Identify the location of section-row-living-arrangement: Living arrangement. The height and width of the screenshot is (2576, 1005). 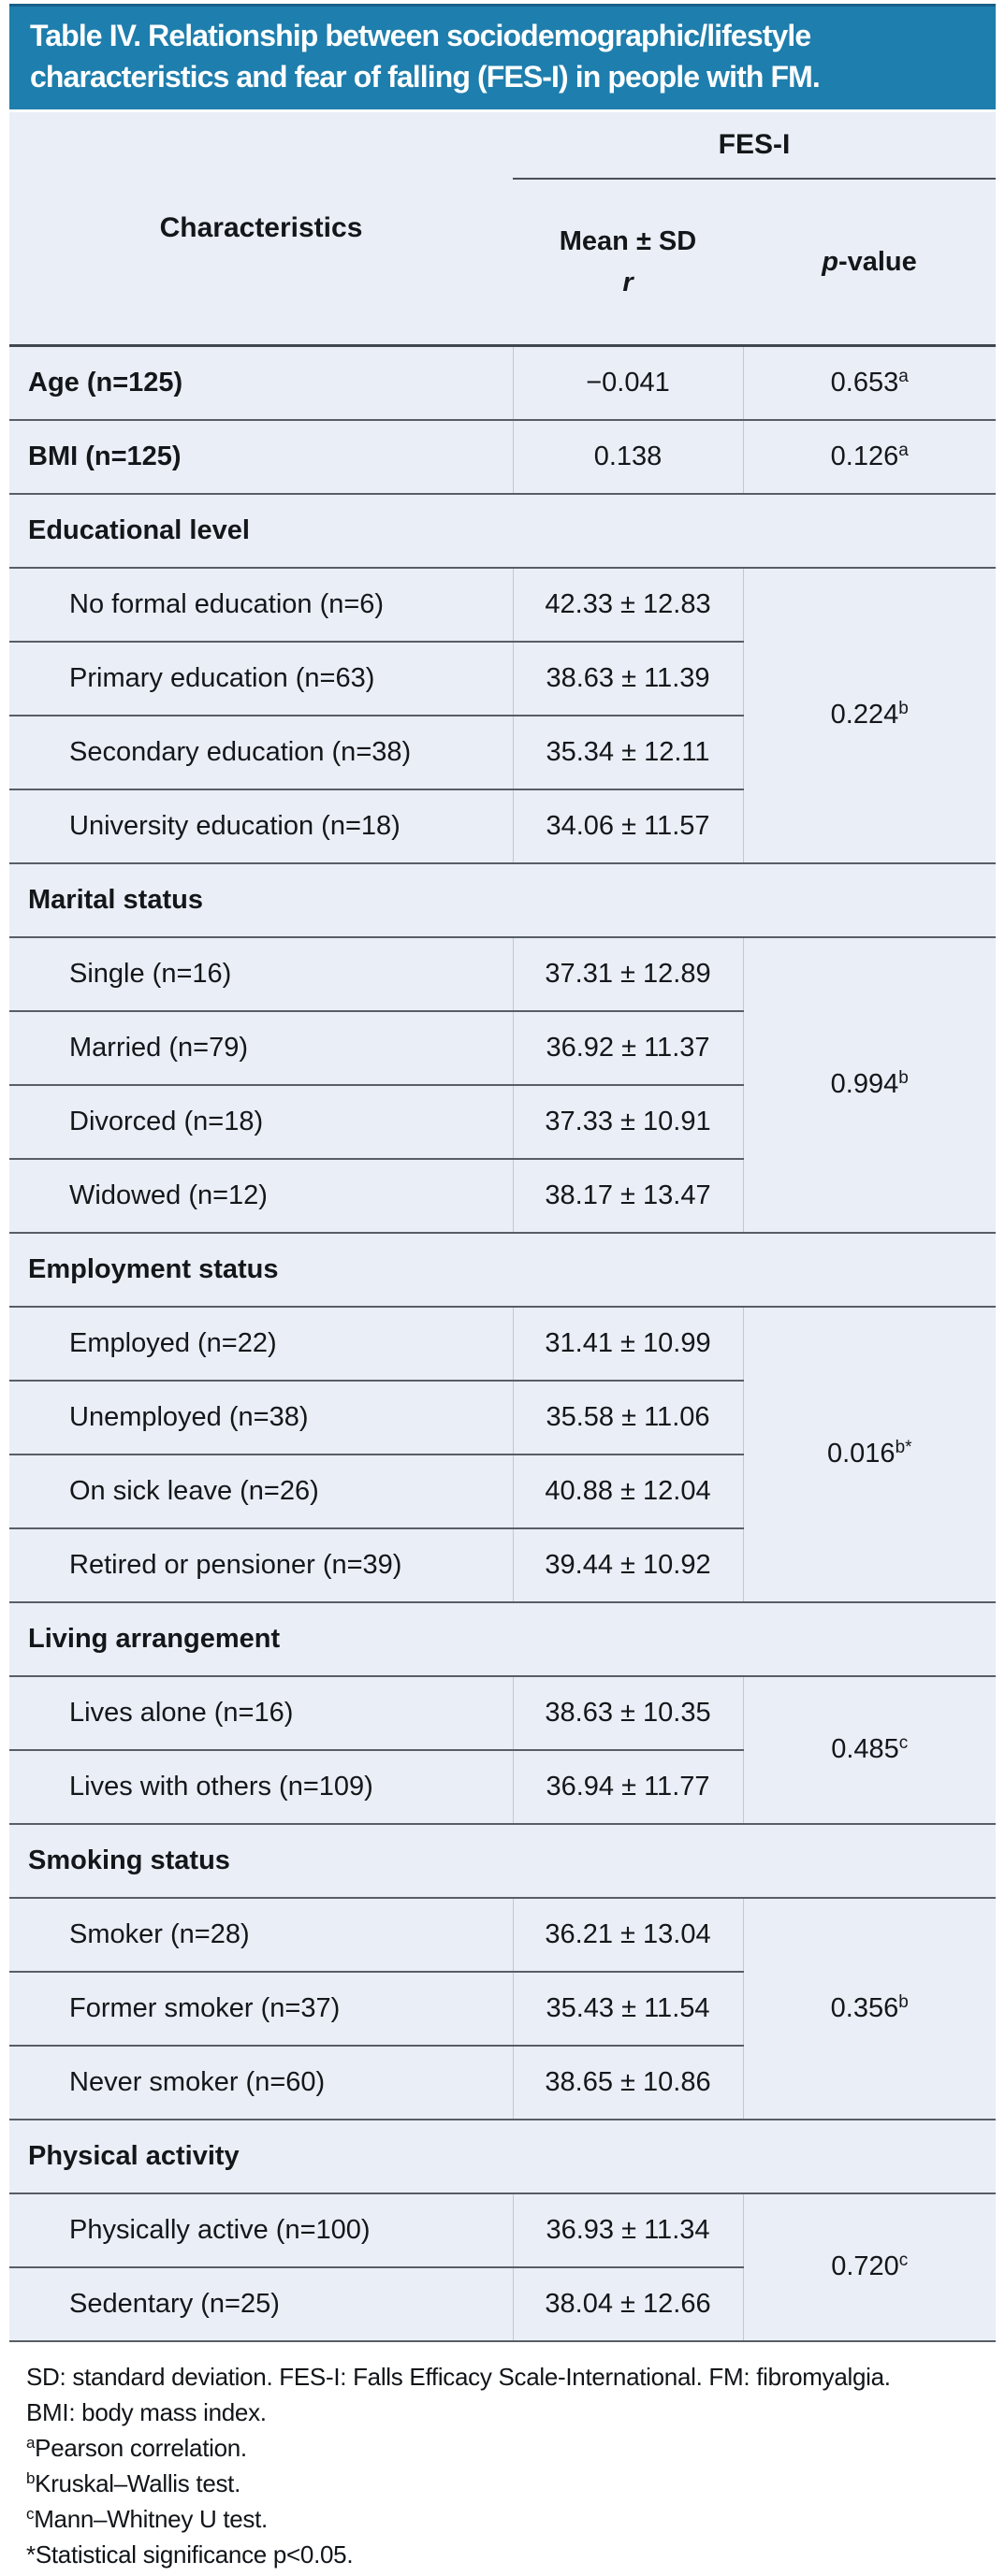
(503, 1639).